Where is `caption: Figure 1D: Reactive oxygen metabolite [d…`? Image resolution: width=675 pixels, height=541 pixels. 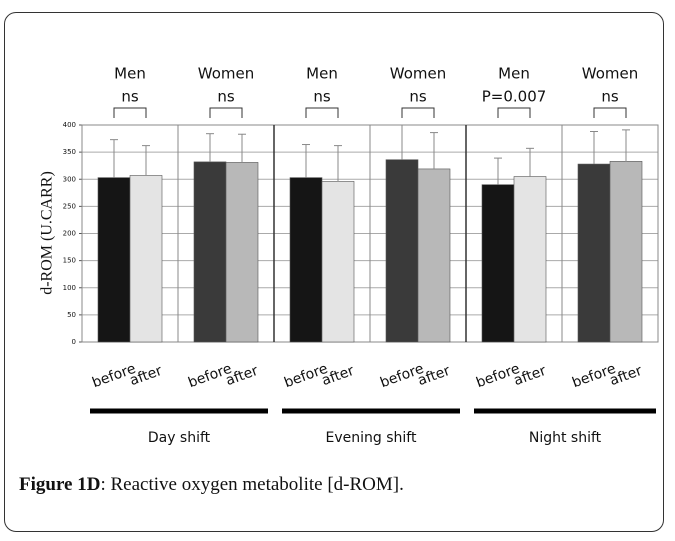 caption: Figure 1D: Reactive oxygen metabolite [d… is located at coordinates (211, 485).